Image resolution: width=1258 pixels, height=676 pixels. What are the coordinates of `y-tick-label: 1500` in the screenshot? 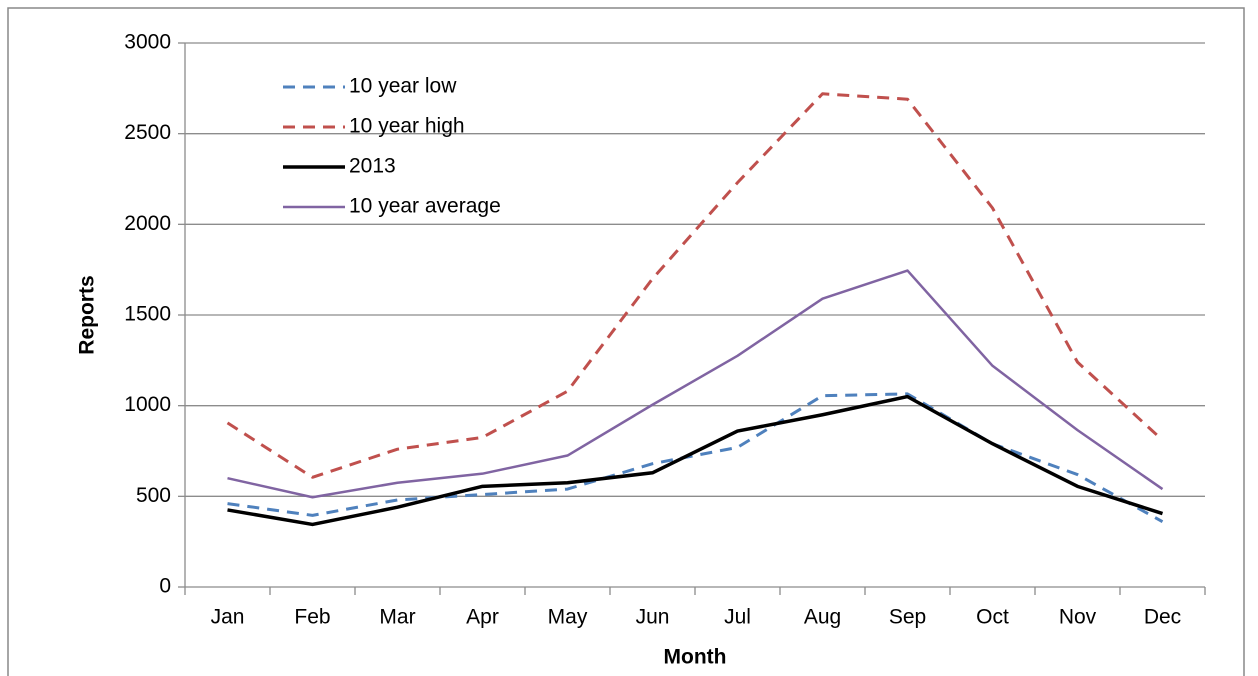 It's located at (147, 314).